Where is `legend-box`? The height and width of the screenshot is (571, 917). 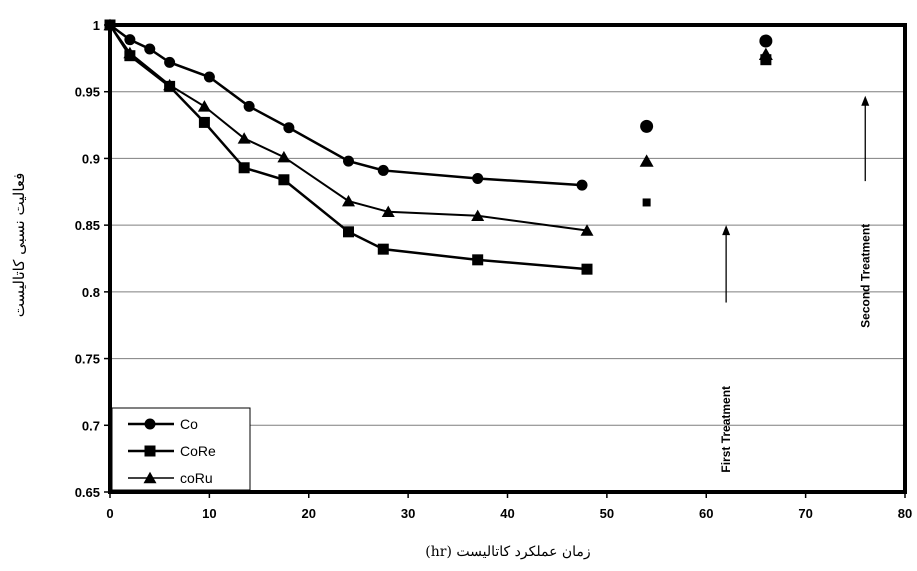
legend-box is located at coordinates (181, 449).